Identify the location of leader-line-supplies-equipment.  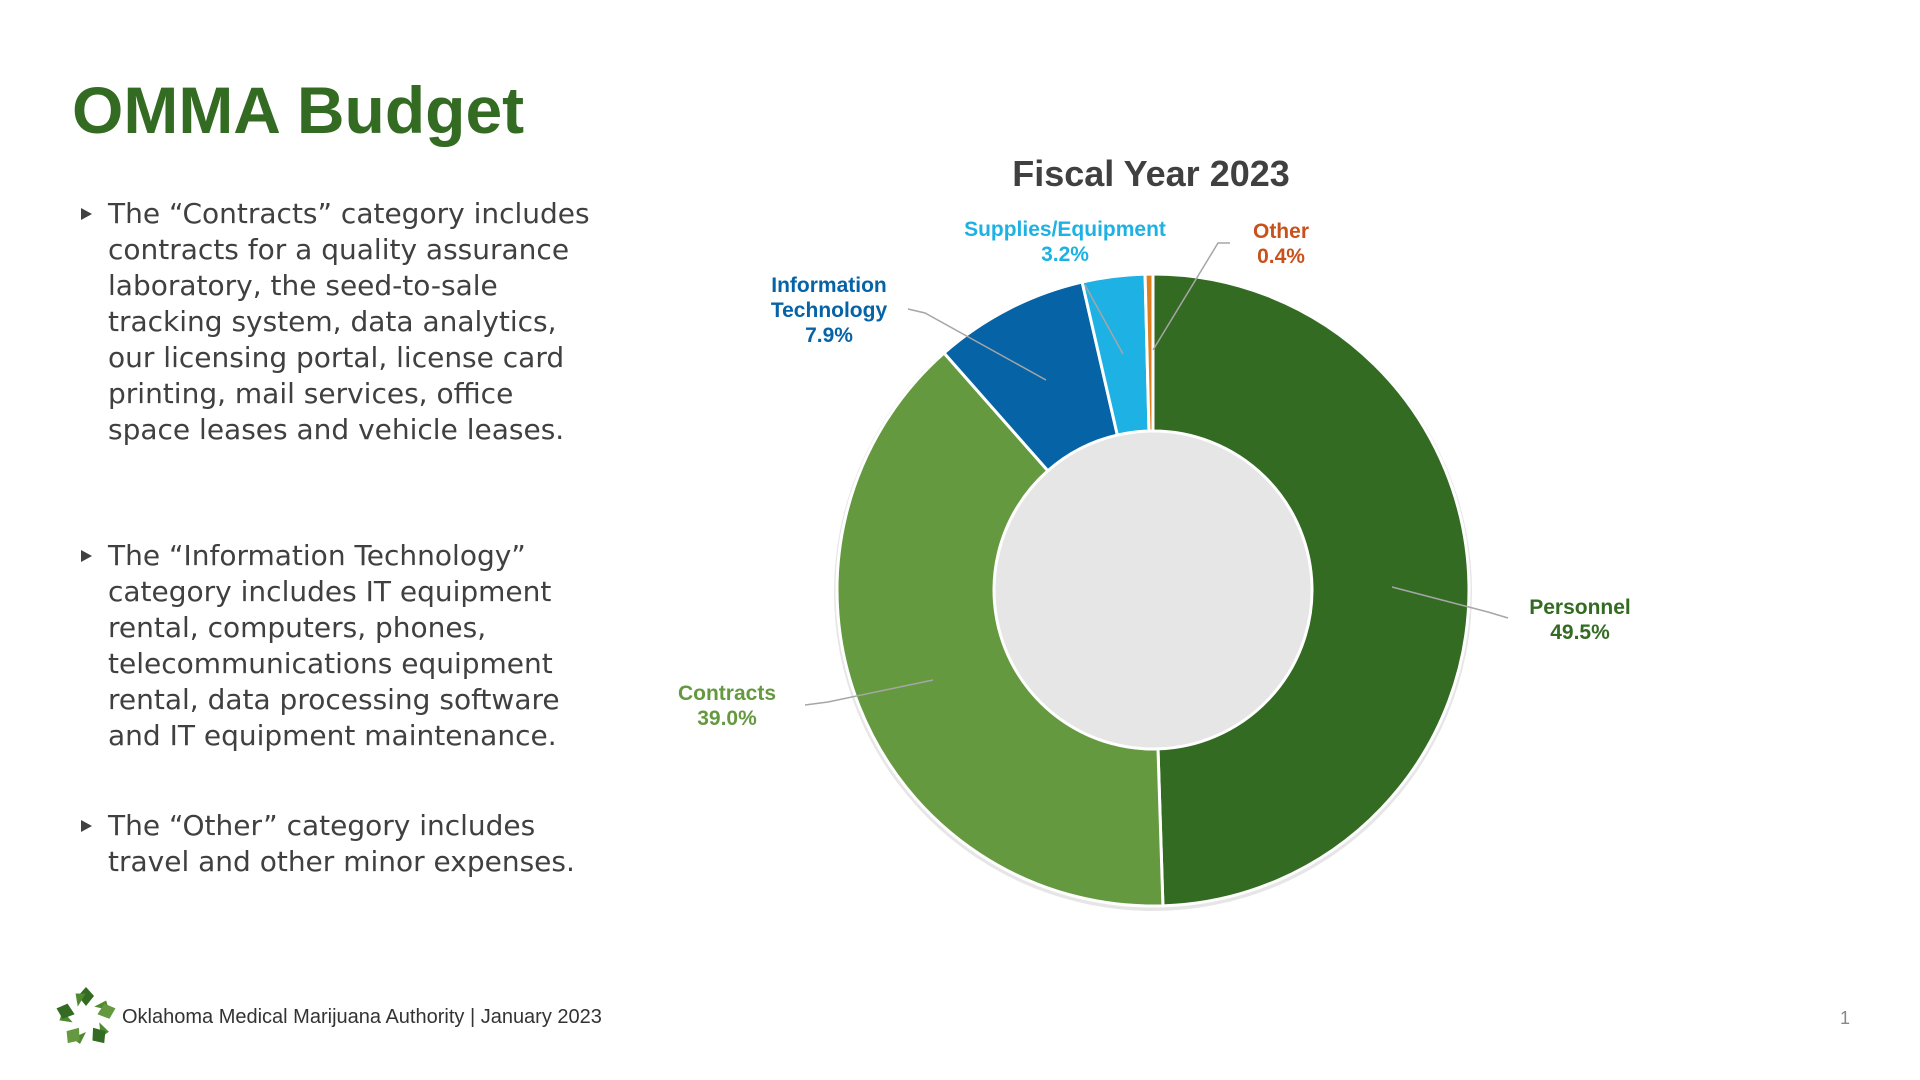
(1104, 319).